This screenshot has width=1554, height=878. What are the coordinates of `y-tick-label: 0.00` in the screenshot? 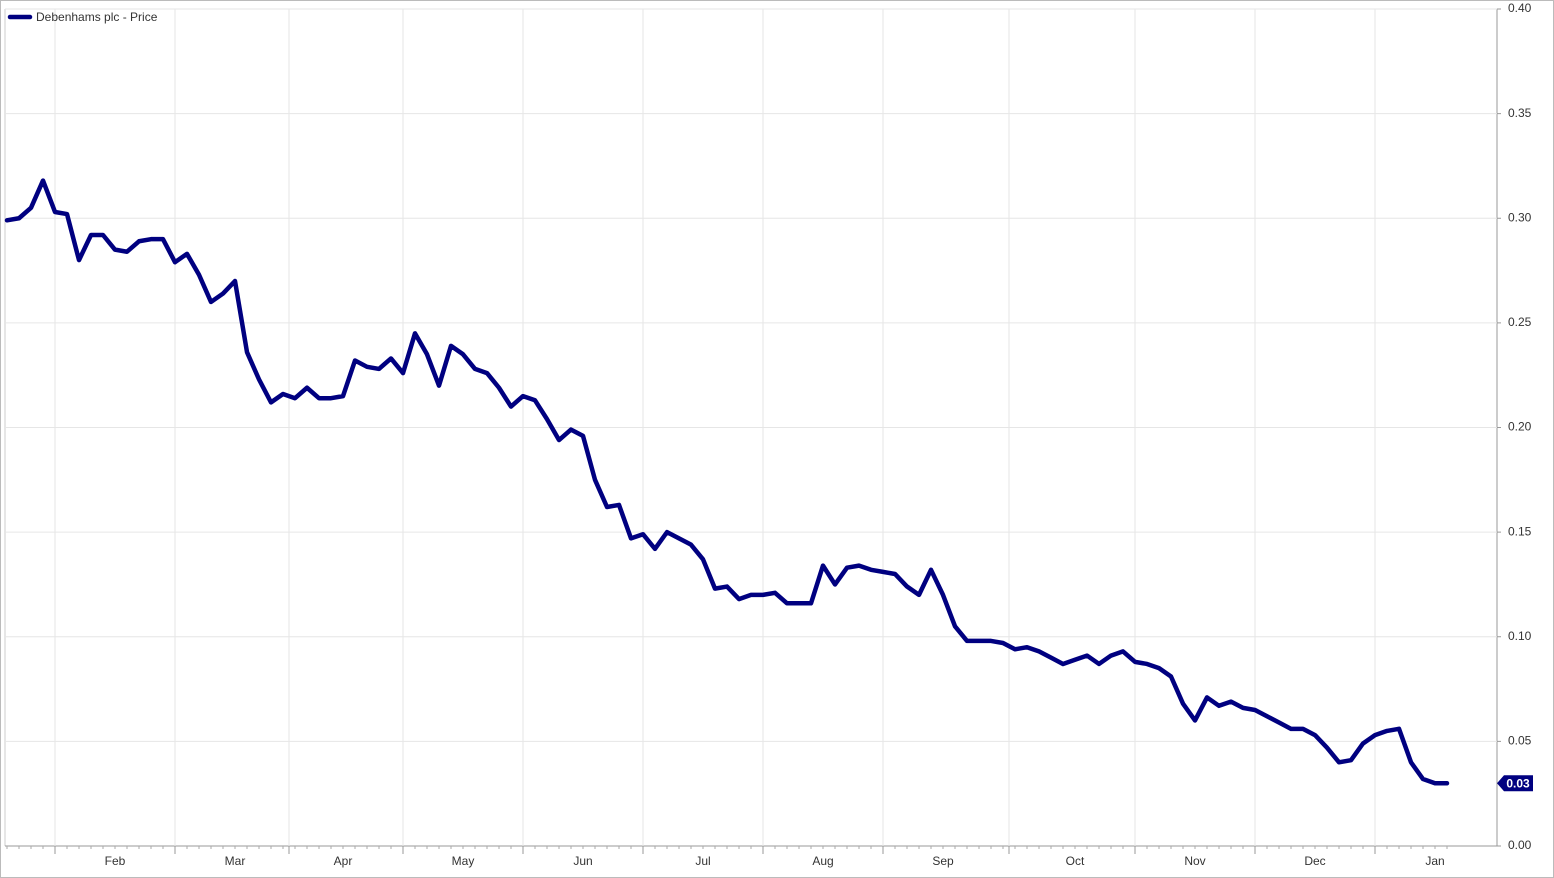 It's located at (1520, 845).